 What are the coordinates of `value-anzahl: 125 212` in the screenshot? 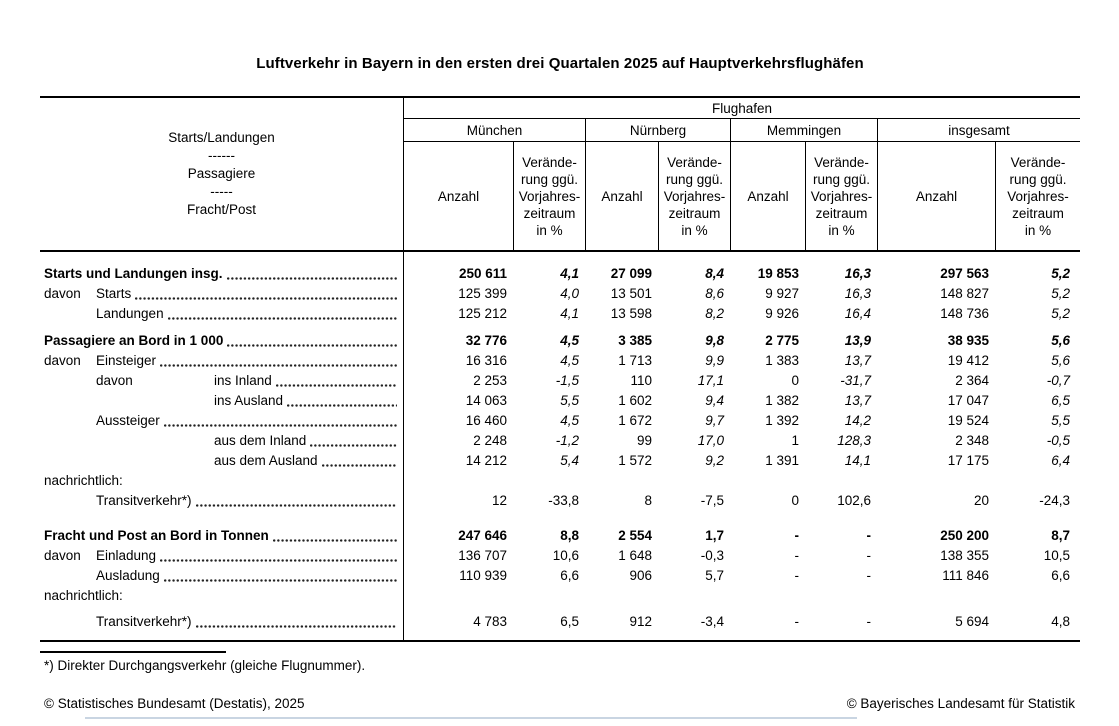 It's located at (482, 313).